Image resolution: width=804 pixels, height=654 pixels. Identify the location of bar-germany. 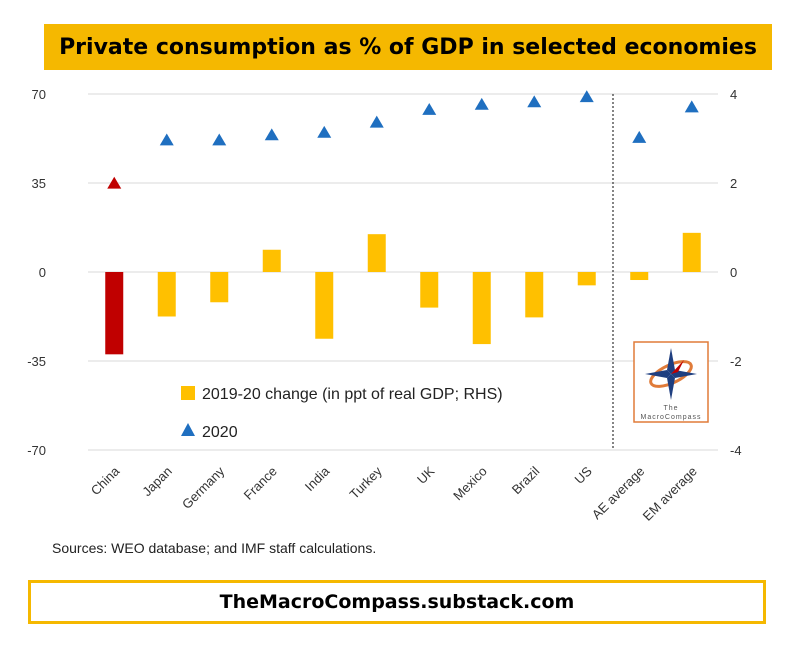
(219, 287).